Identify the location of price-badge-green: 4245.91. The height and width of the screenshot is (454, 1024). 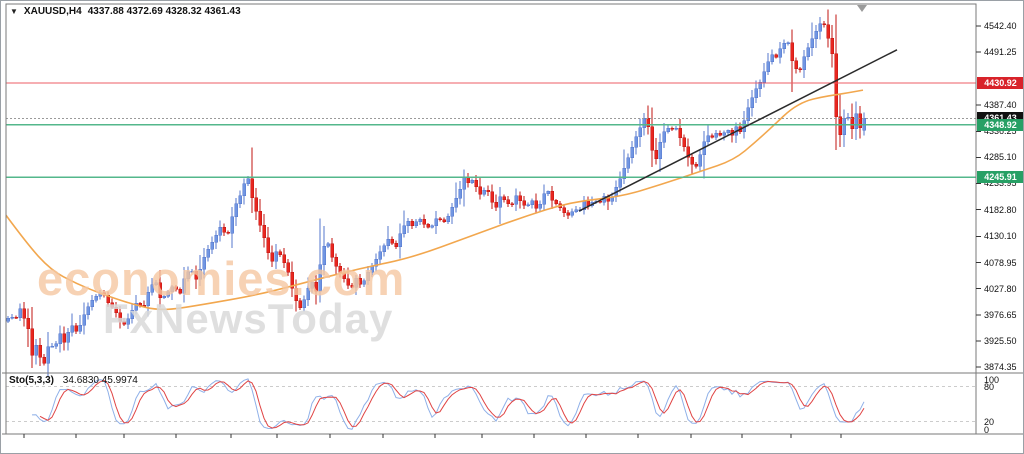
(1000, 177).